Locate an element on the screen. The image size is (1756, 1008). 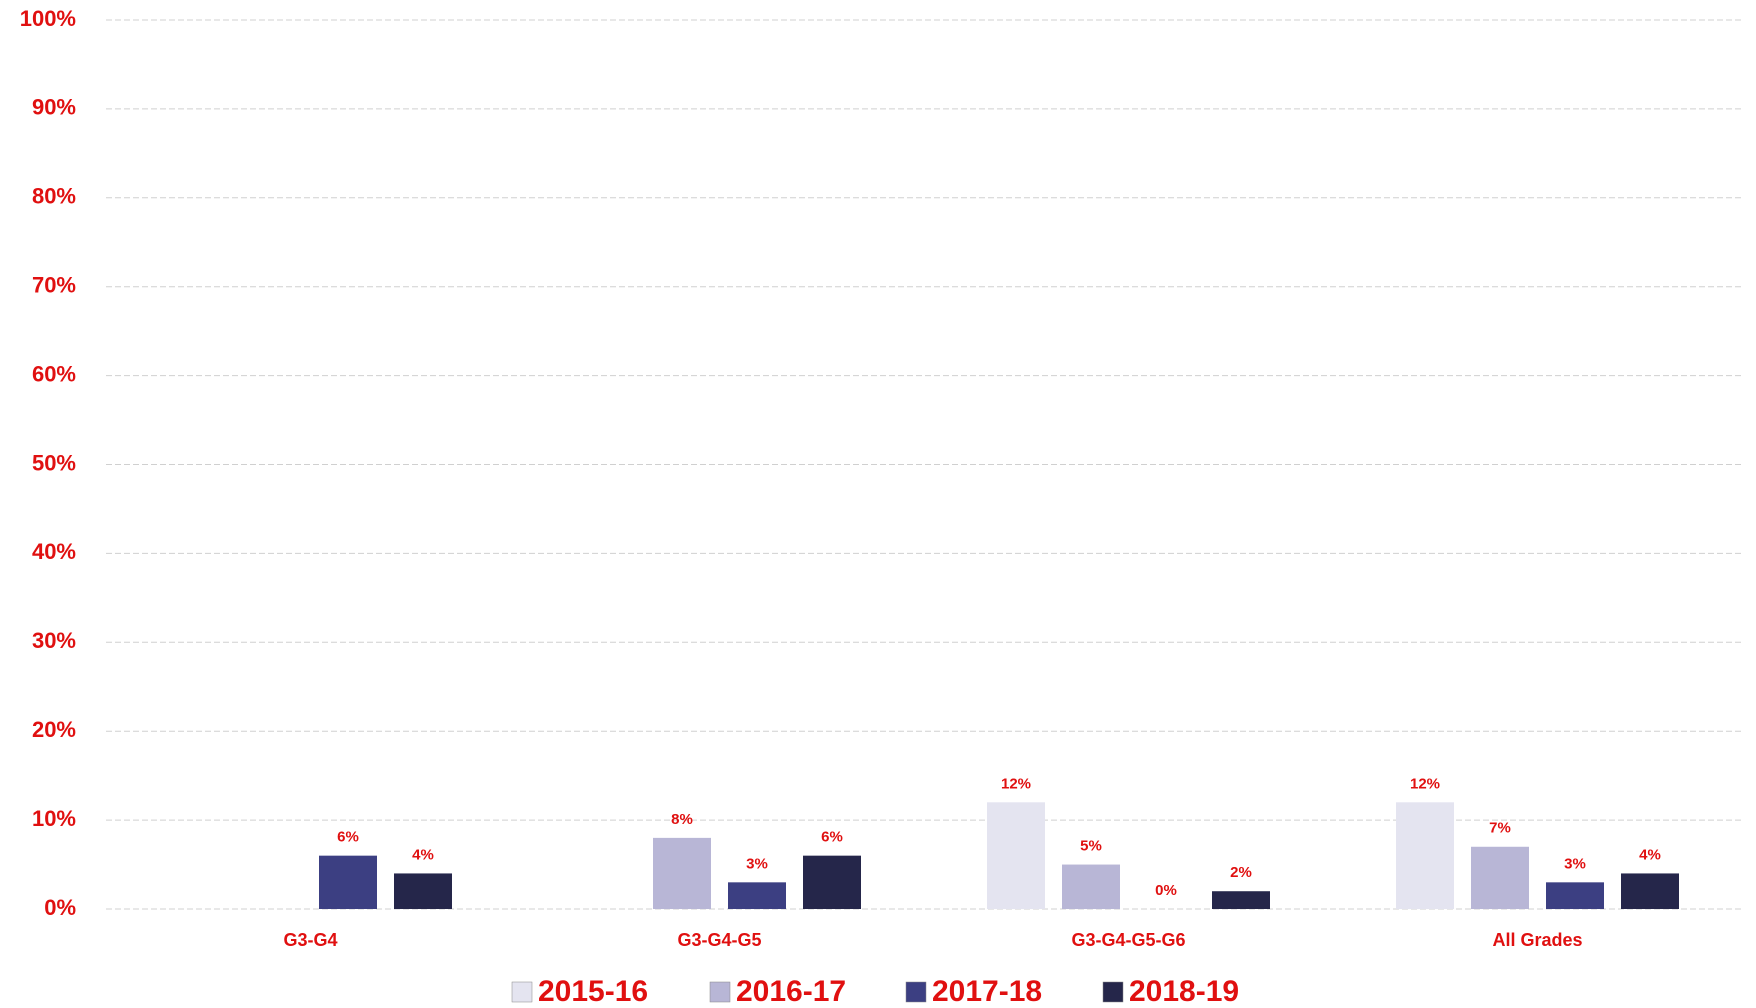
x-tick-label: G3-G4-G5-G6 is located at coordinates (1128, 940).